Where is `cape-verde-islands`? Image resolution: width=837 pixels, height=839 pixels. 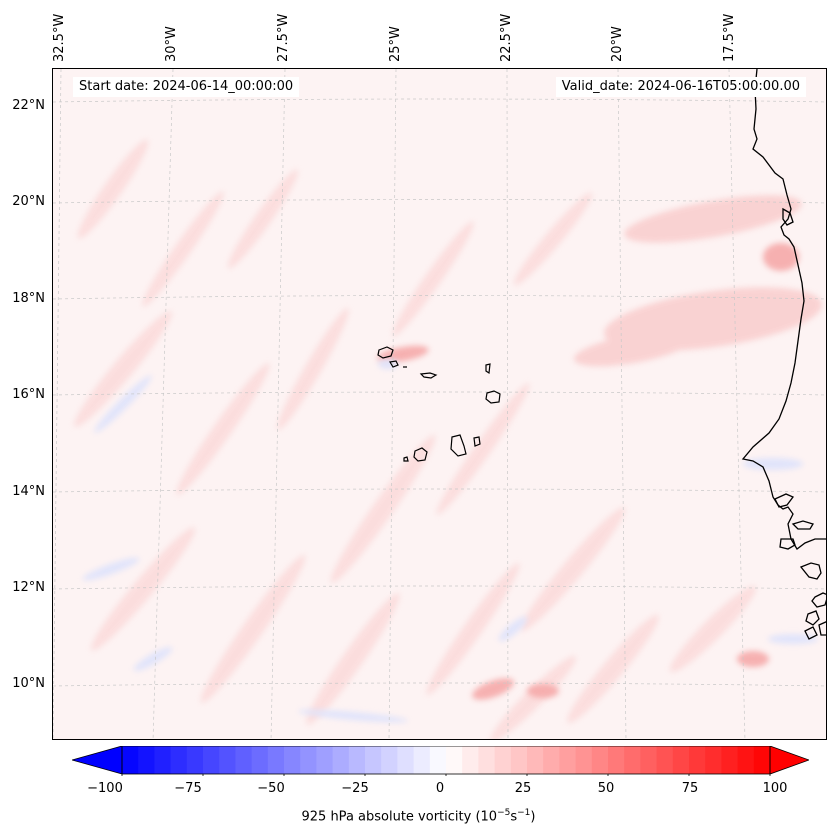
cape-verde-islands is located at coordinates (439, 404).